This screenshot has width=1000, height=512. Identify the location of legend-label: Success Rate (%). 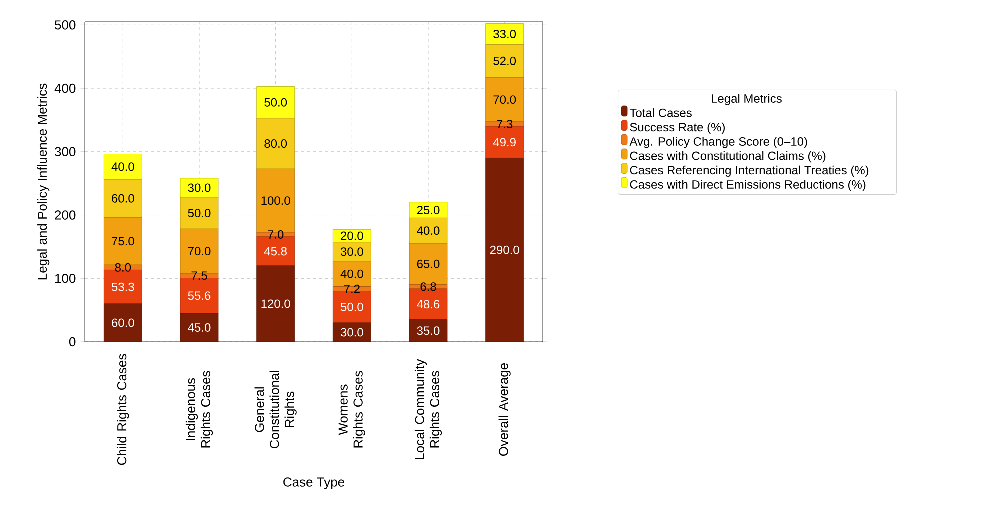
(677, 128).